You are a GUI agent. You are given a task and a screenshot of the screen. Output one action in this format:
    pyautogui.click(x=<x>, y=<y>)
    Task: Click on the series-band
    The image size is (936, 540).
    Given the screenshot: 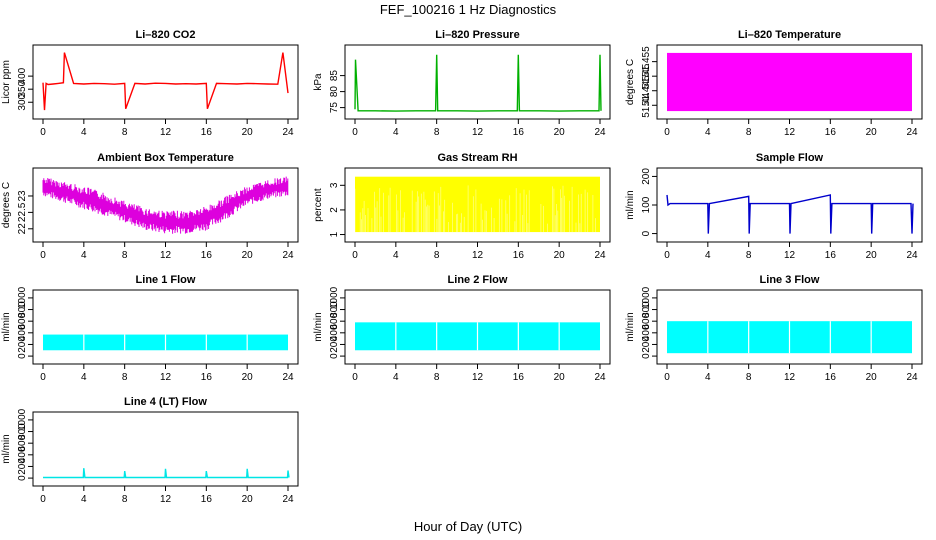 What is the action you would take?
    pyautogui.click(x=477, y=204)
    